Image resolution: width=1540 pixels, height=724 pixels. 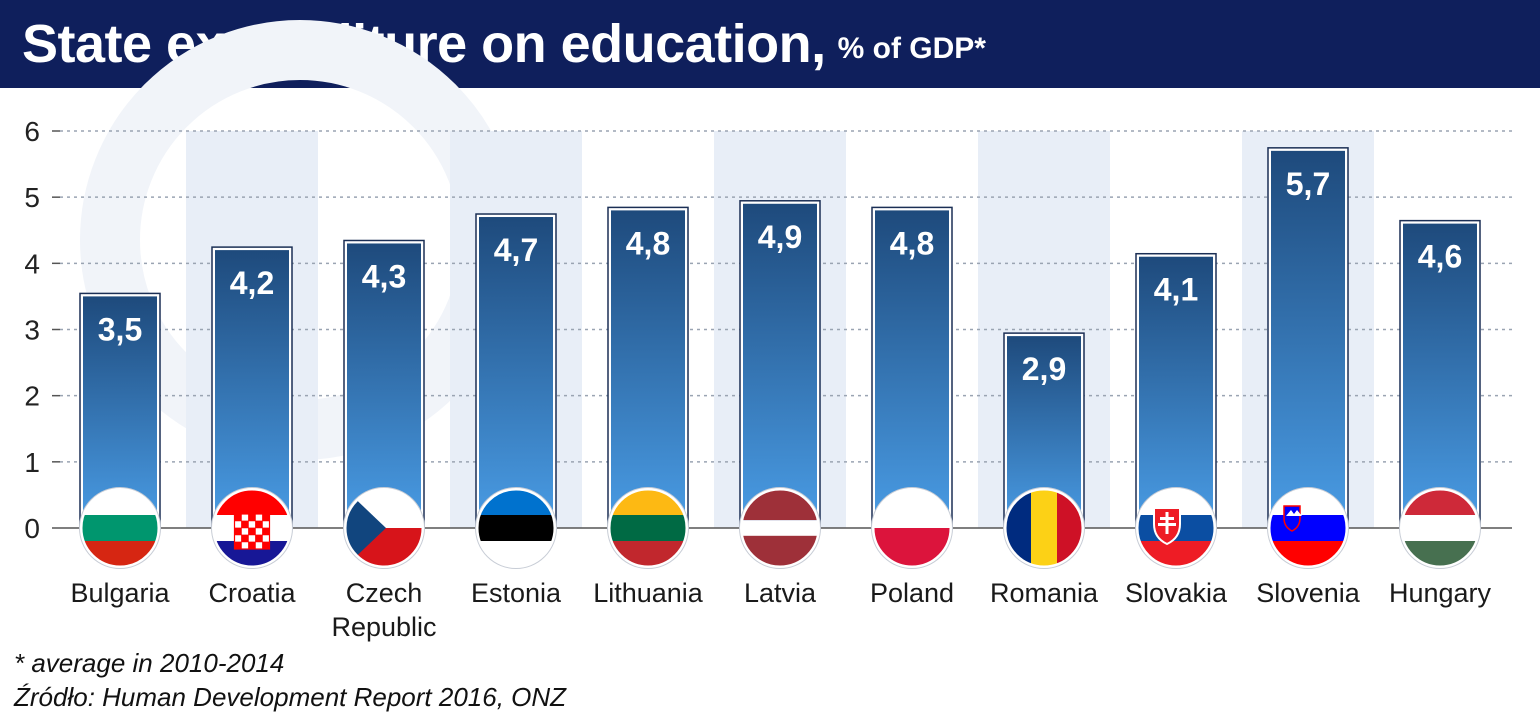 What do you see at coordinates (32, 528) in the screenshot?
I see `y-tick-label: 0` at bounding box center [32, 528].